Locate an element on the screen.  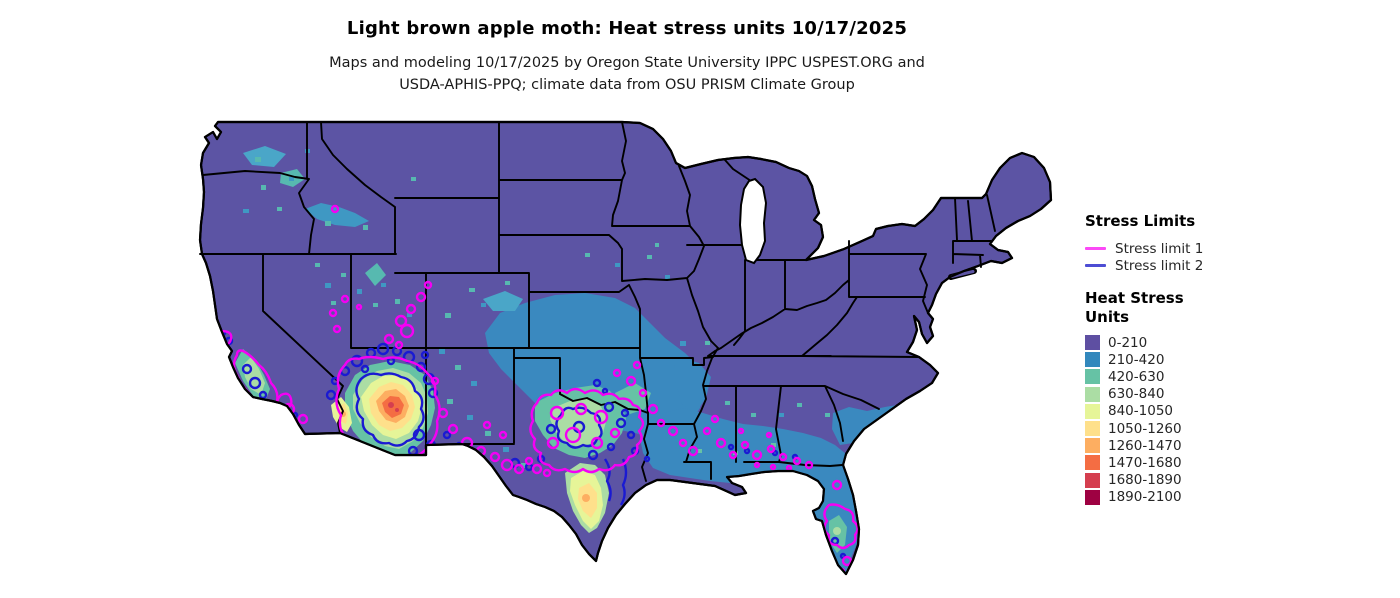
stress-limit-2-label: Stress limit 2 is located at coordinates (1159, 265).